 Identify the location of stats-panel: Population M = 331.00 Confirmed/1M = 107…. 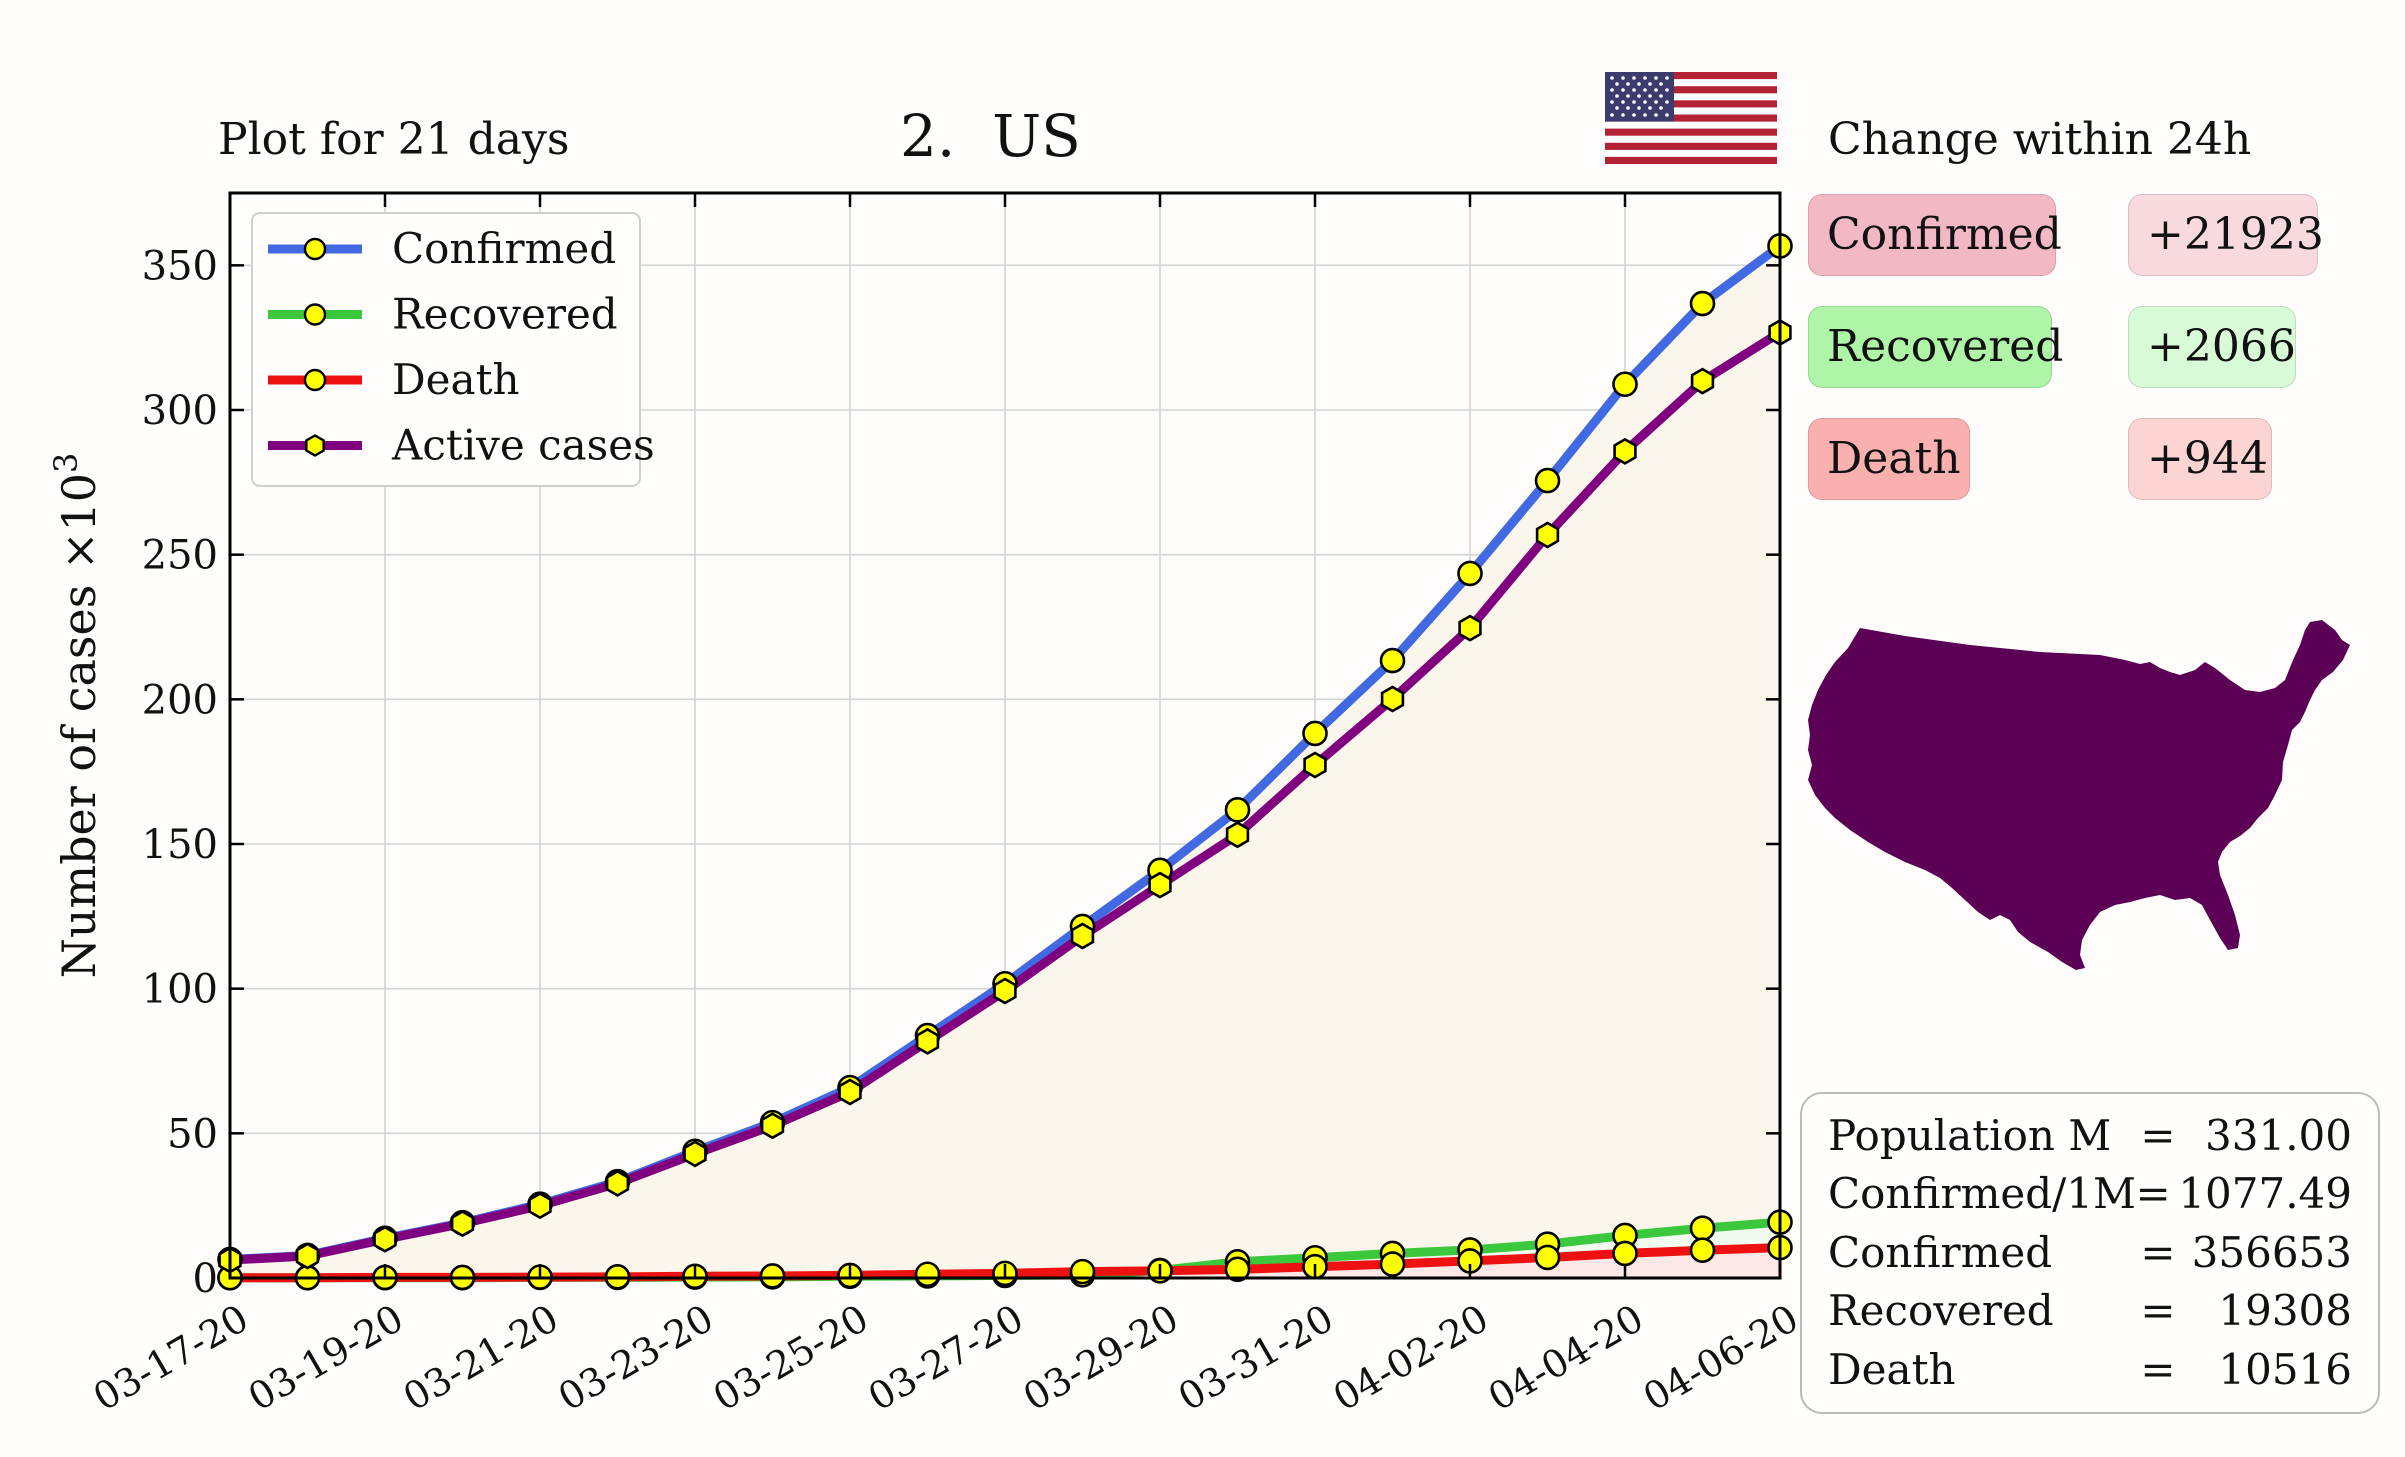
(2090, 1253).